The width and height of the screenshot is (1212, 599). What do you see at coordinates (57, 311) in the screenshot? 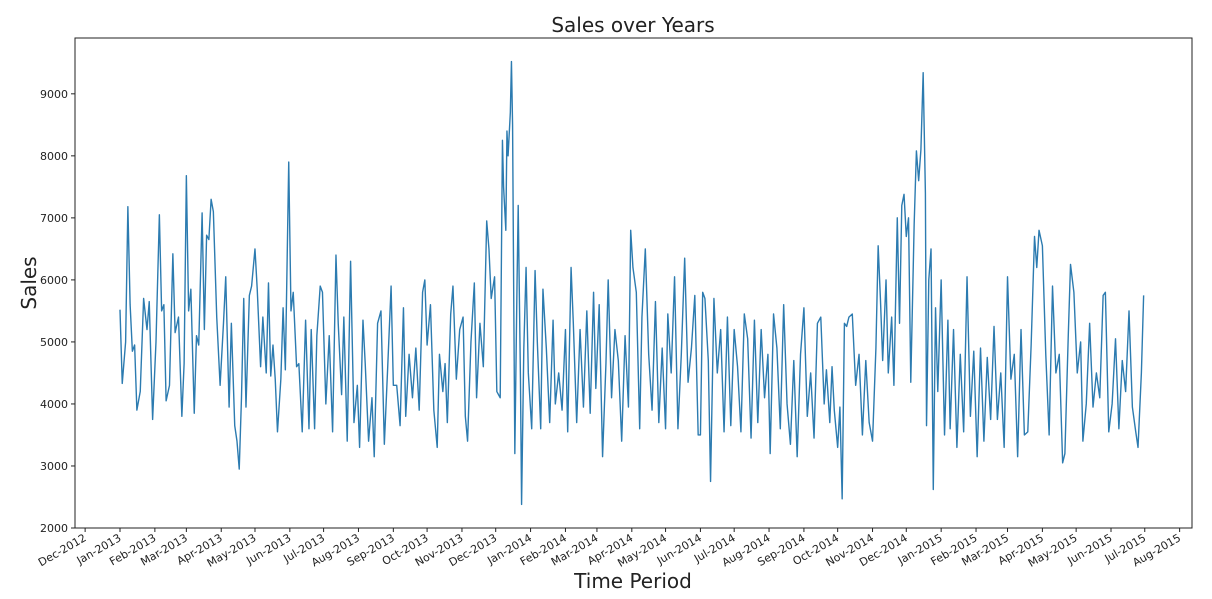
I see `y-axis: 2000 3000 4000 5000 6000 7000 8000 9000` at bounding box center [57, 311].